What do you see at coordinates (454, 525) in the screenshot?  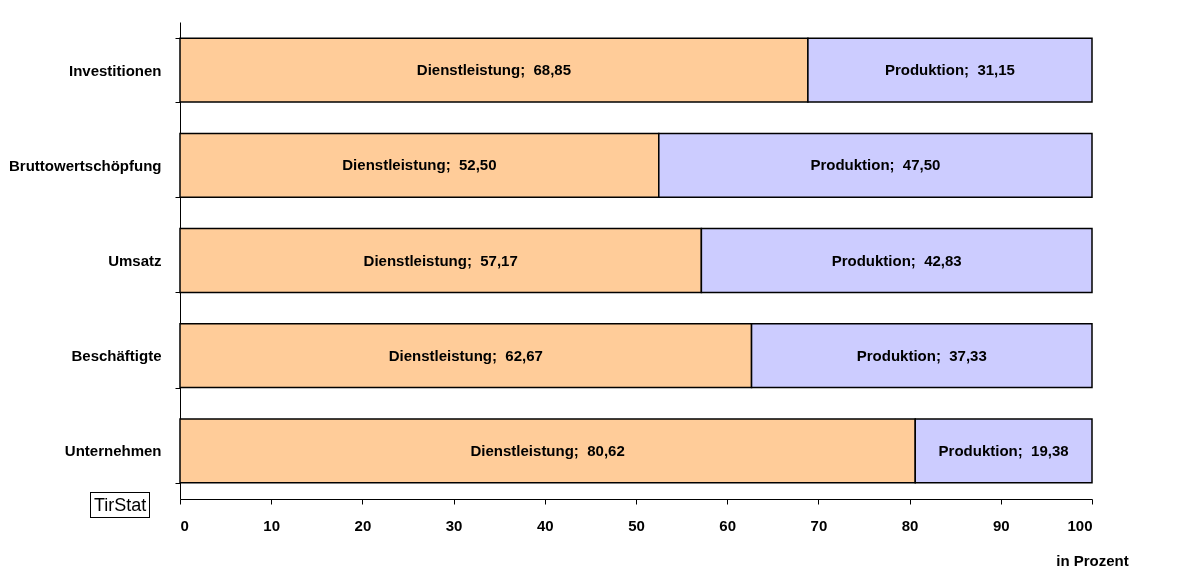 I see `x-tick-label: 30` at bounding box center [454, 525].